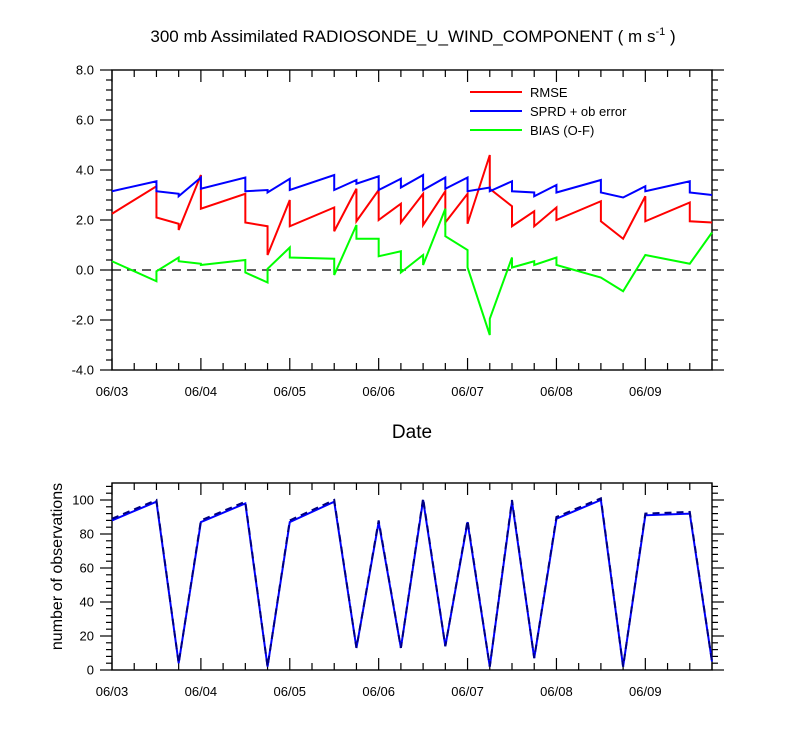  Describe the element at coordinates (85, 220) in the screenshot. I see `y-tick-label: 2.0` at that location.